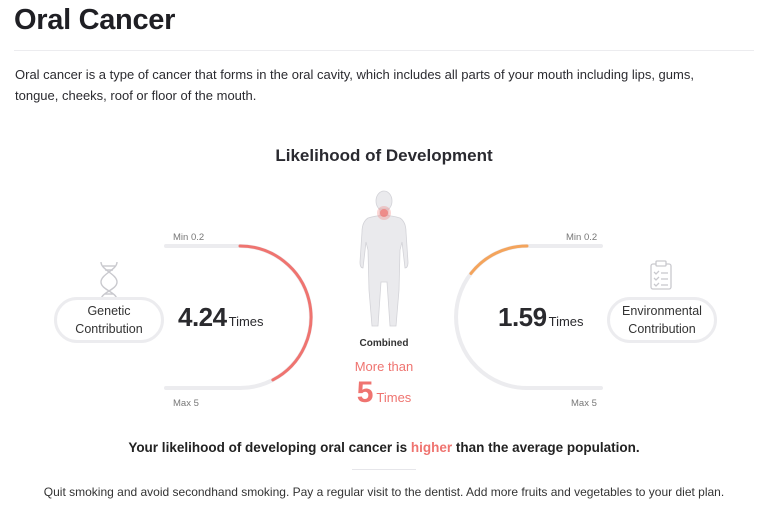  Describe the element at coordinates (109, 311) in the screenshot. I see `genetic-label-line1: Genetic` at that location.